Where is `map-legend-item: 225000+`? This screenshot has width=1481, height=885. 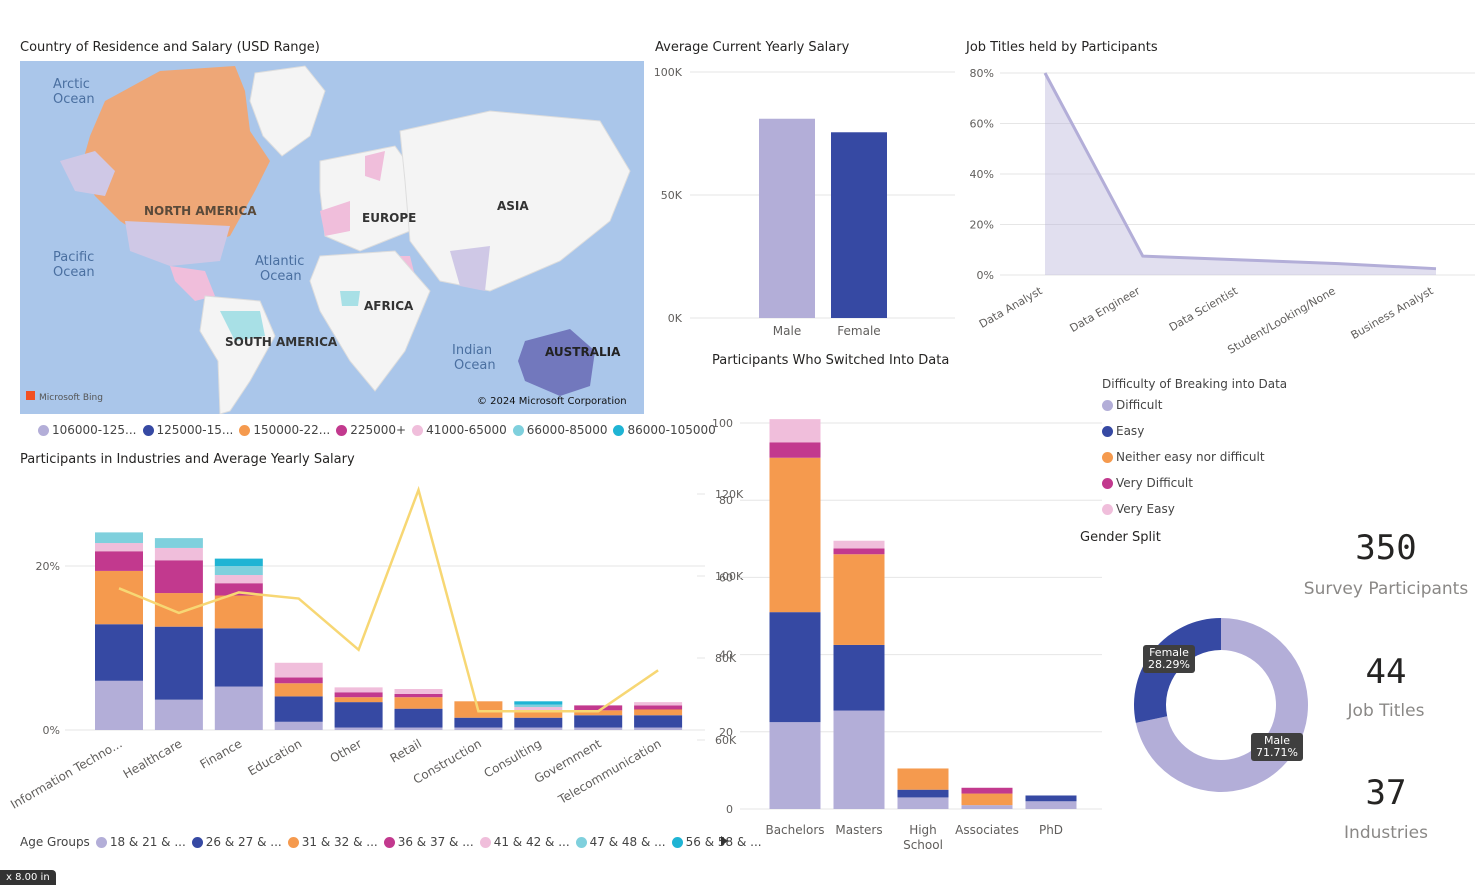
map-legend-item: 225000+ is located at coordinates (371, 430).